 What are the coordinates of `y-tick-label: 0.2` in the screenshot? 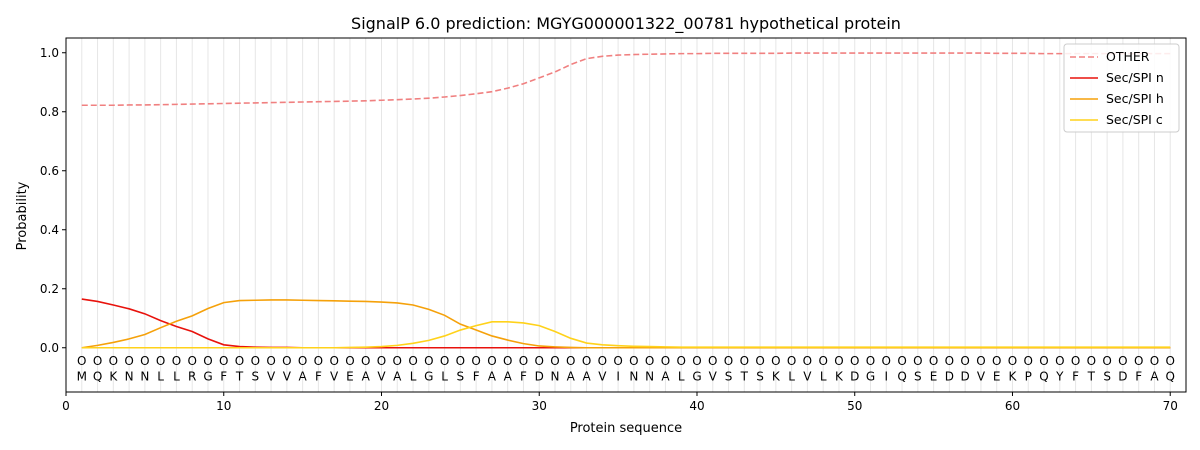 It's located at (49, 289).